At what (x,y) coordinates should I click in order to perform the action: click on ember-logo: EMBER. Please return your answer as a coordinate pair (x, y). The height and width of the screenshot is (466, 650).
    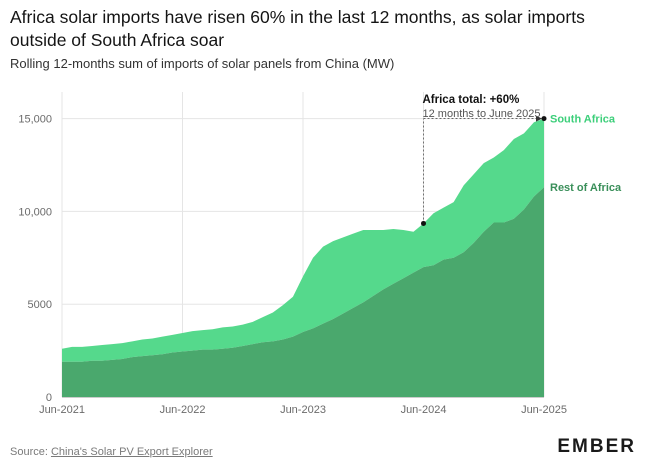
    Looking at the image, I should click on (596, 446).